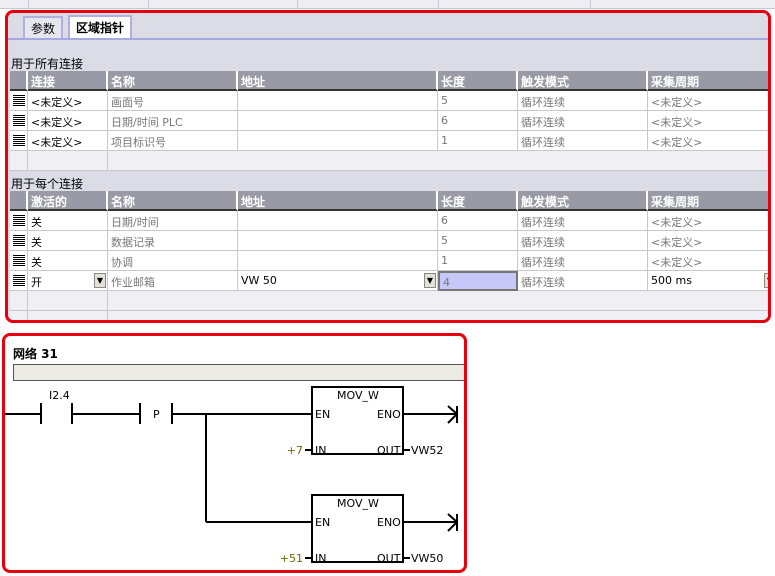  Describe the element at coordinates (133, 242) in the screenshot. I see `cell-text: 数据记录` at that location.